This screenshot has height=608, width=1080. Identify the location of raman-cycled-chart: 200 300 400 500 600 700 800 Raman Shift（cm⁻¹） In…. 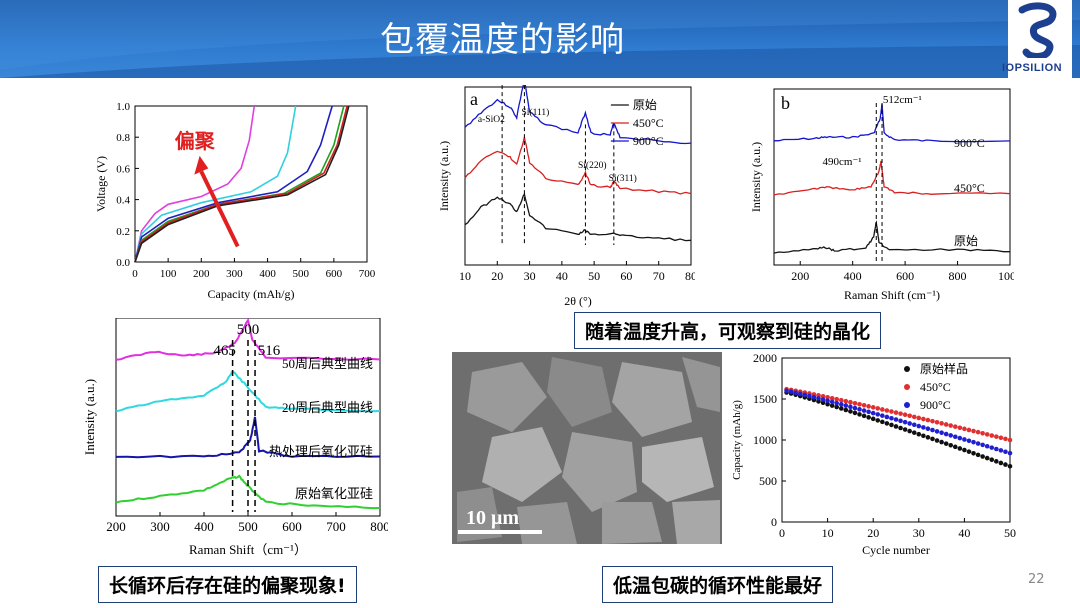
(235, 437).